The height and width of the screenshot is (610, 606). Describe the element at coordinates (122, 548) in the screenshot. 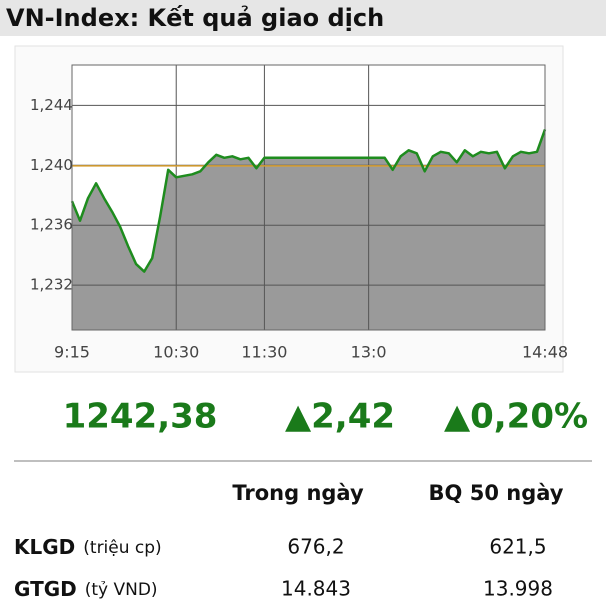

I see `row-unit: (triệu cp)` at that location.